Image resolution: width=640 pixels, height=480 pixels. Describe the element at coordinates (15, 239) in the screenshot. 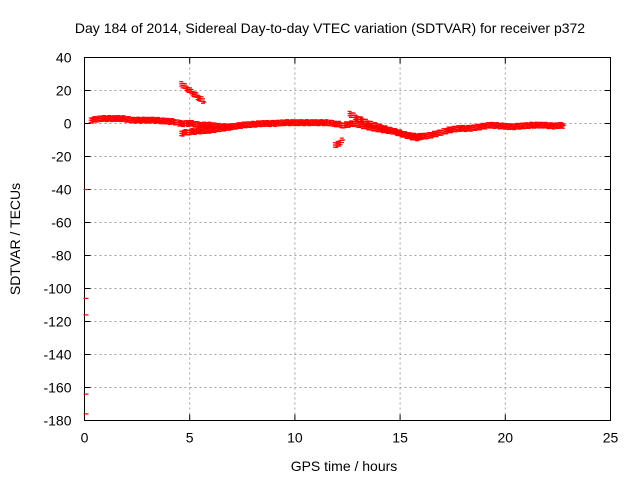

I see `y-axis-label: SDTVAR / TECUs` at that location.